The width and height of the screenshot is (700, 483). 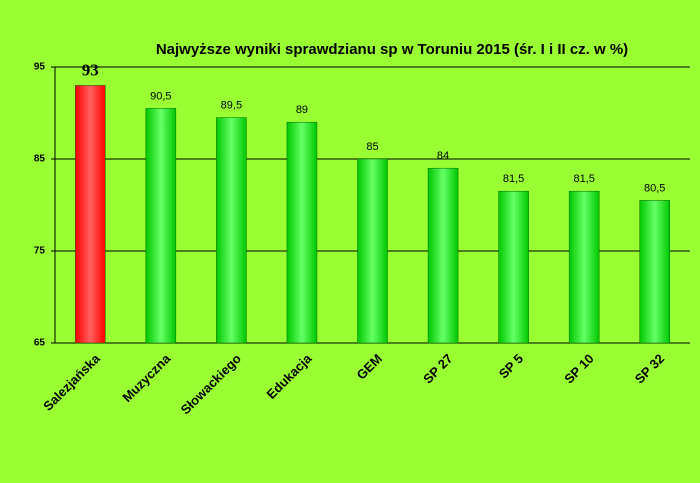 What do you see at coordinates (231, 106) in the screenshot?
I see `value-label: 89,5` at bounding box center [231, 106].